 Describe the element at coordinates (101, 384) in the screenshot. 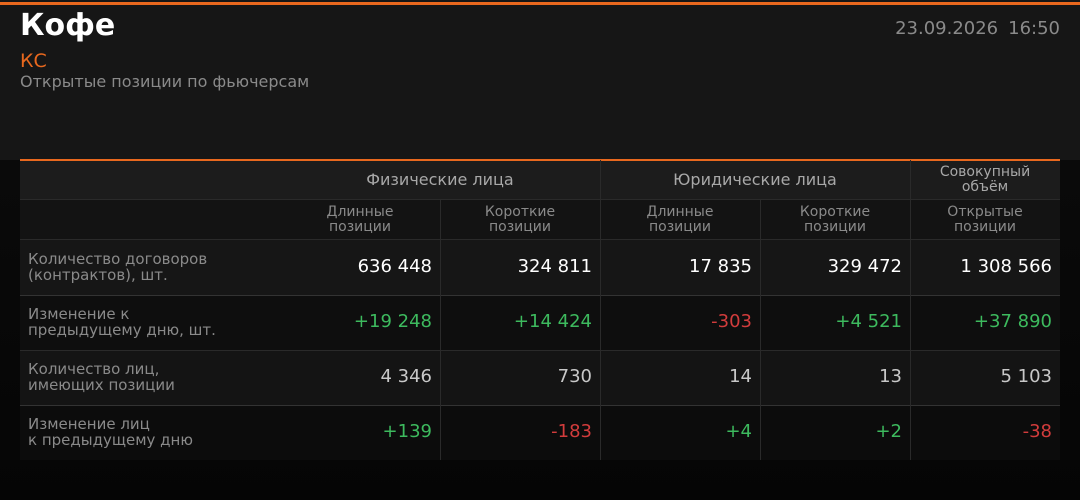

I see `text-line: имеющих позиции` at that location.